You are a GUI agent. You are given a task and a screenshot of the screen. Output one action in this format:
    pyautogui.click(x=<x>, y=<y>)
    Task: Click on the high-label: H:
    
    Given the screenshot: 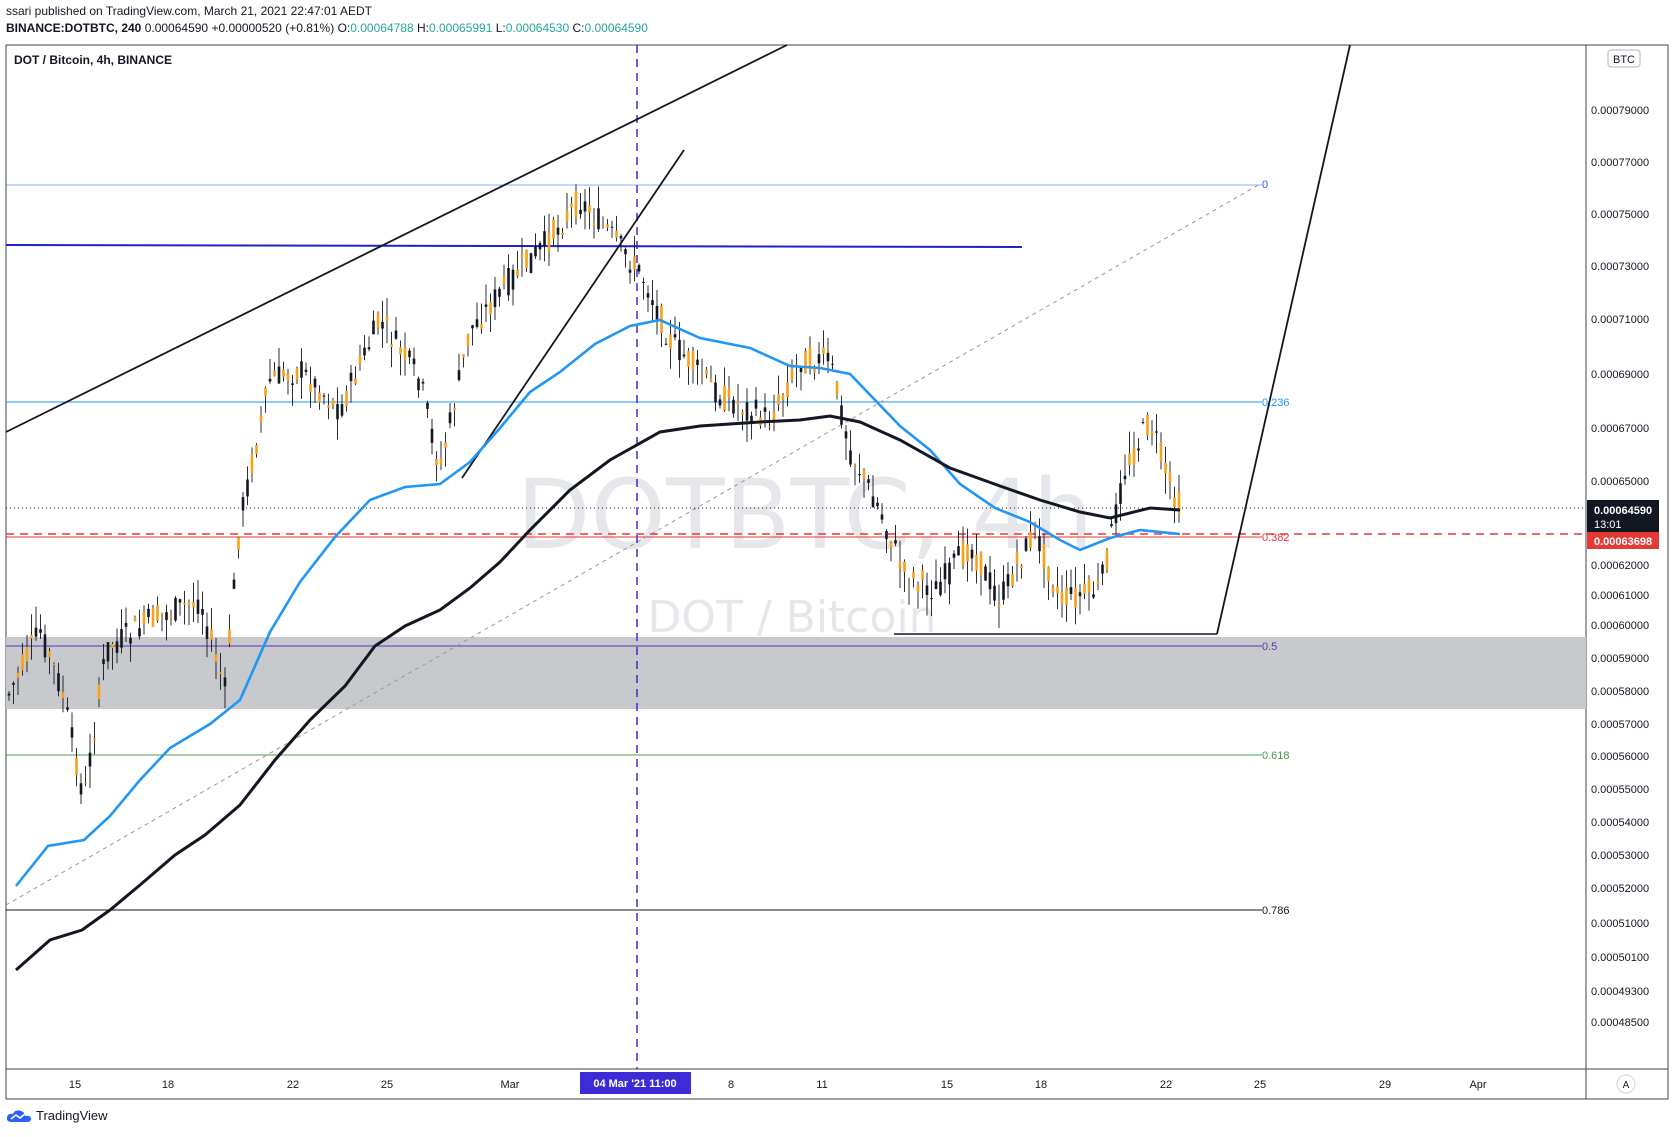 What is the action you would take?
    pyautogui.click(x=422, y=28)
    